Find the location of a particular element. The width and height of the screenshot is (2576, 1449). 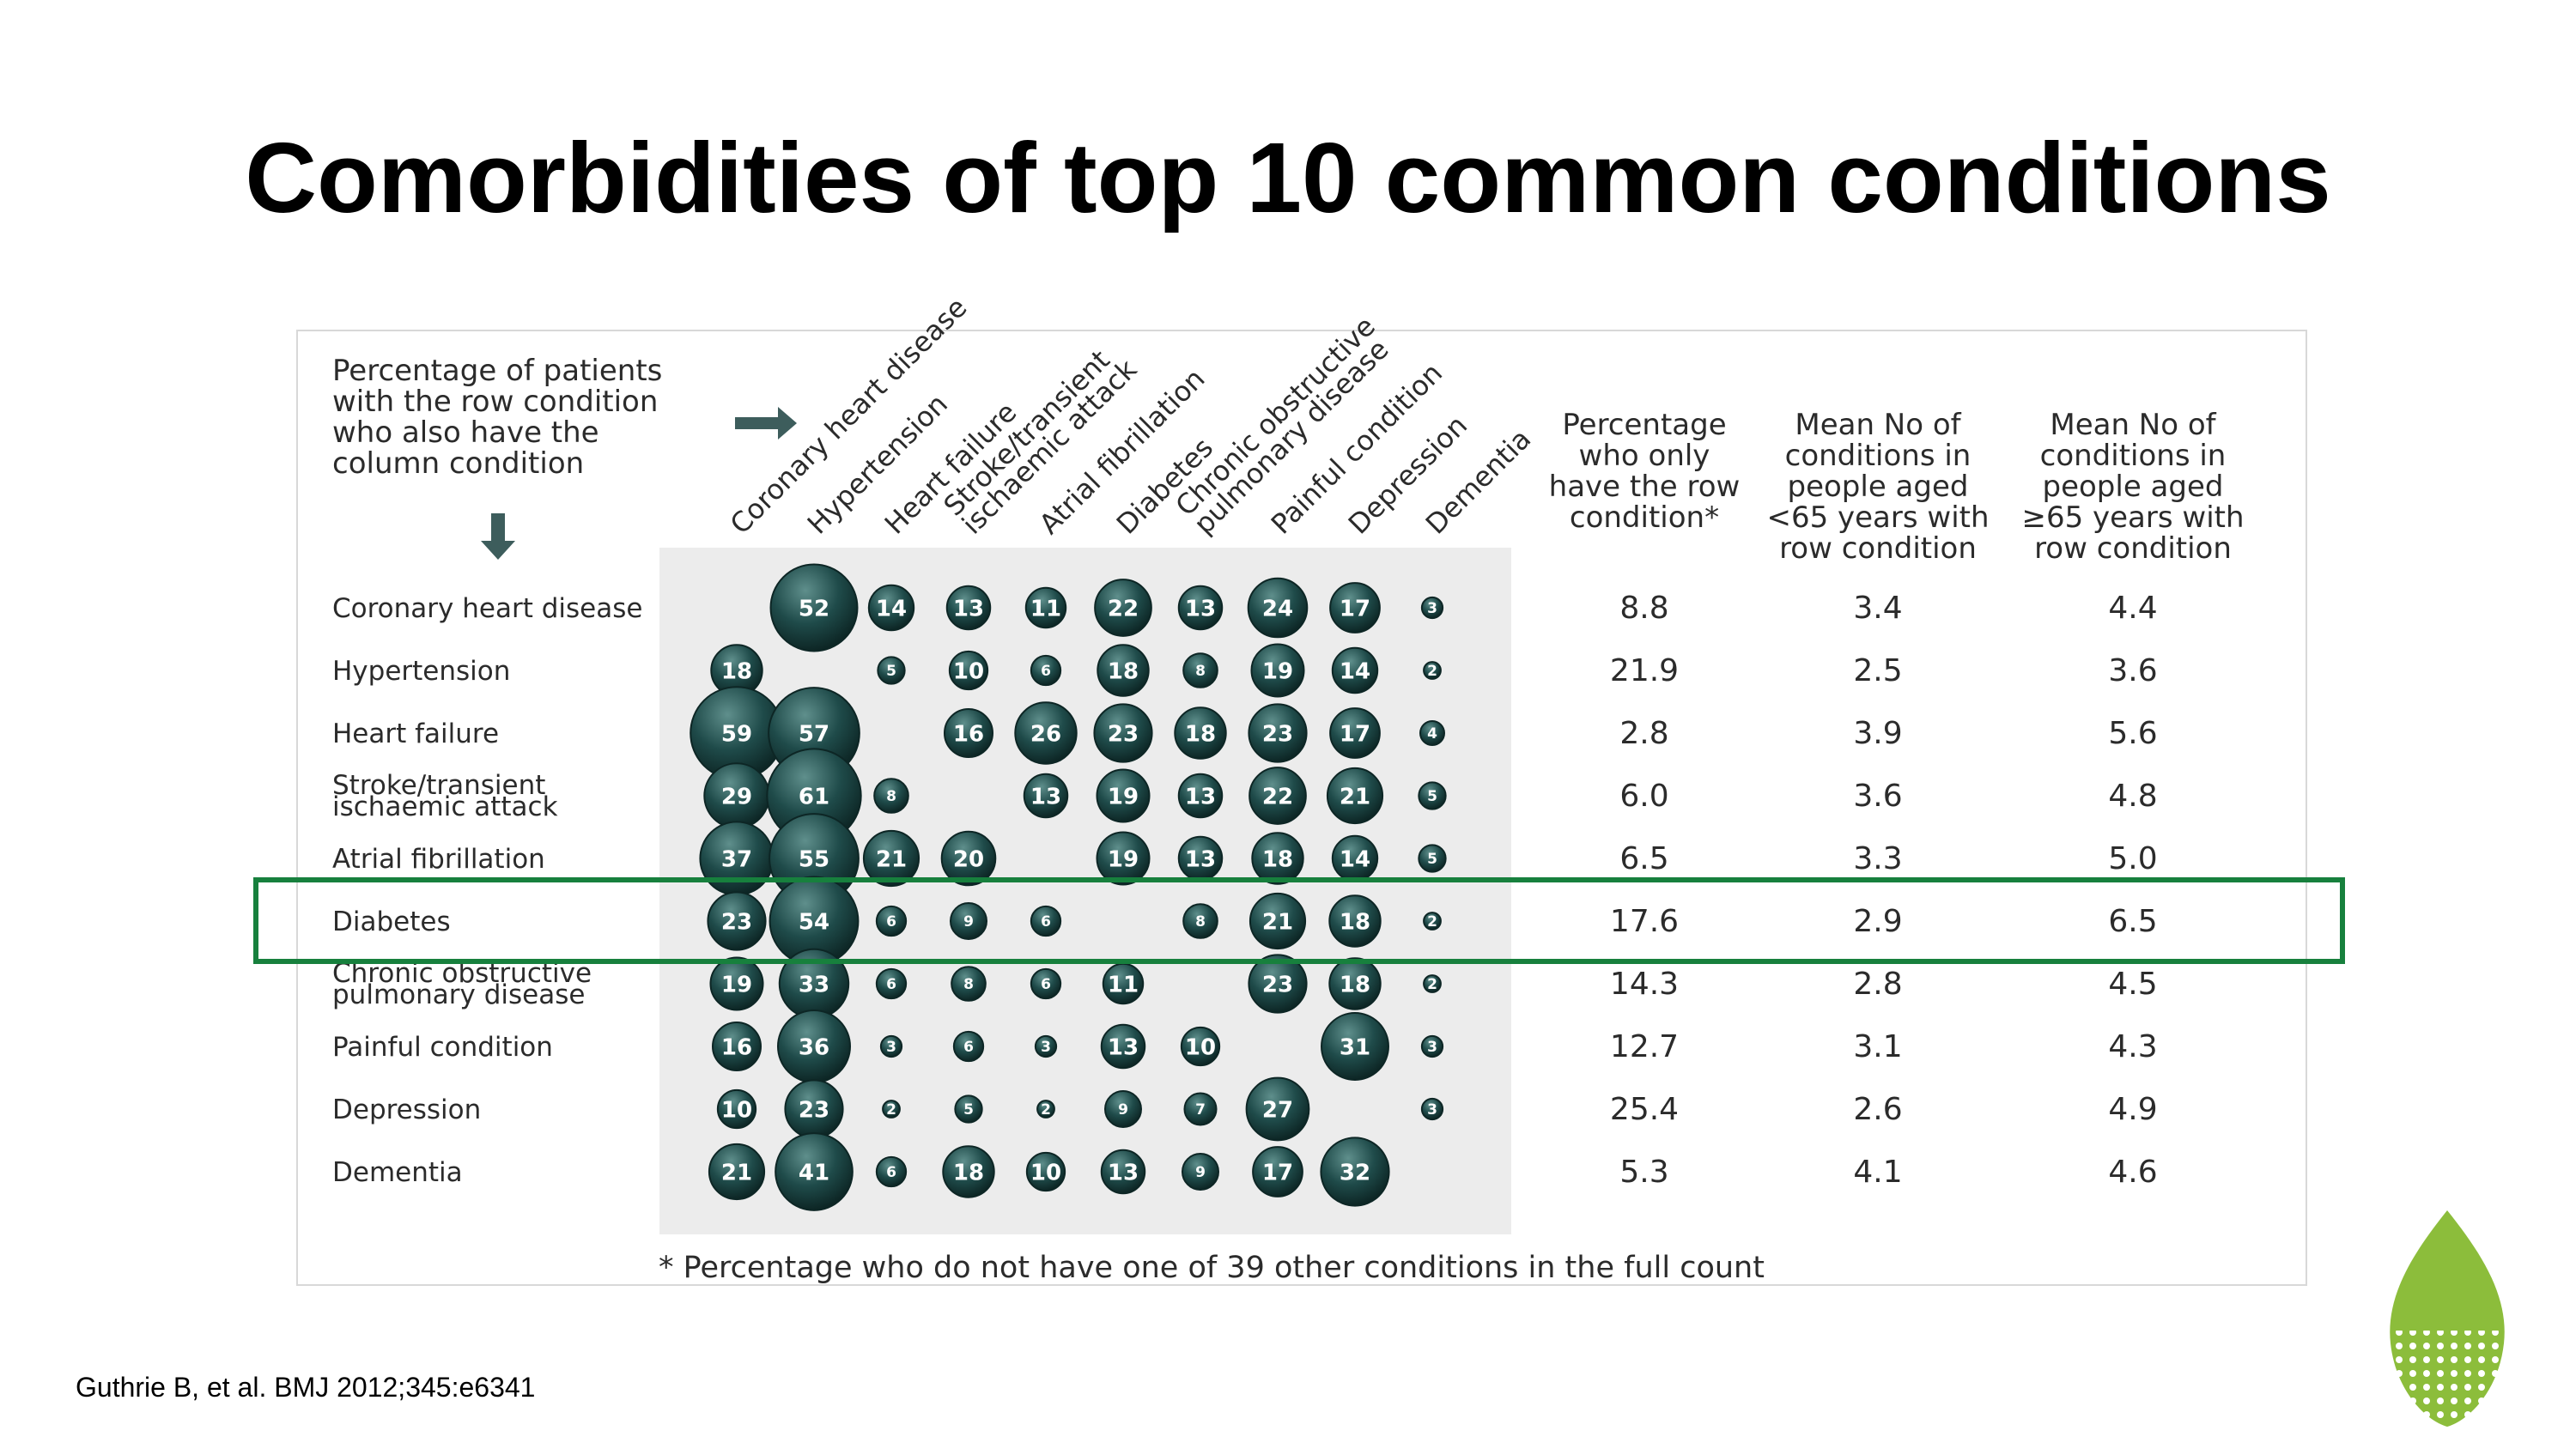

bubble-label: 10 is located at coordinates (1045, 1172).